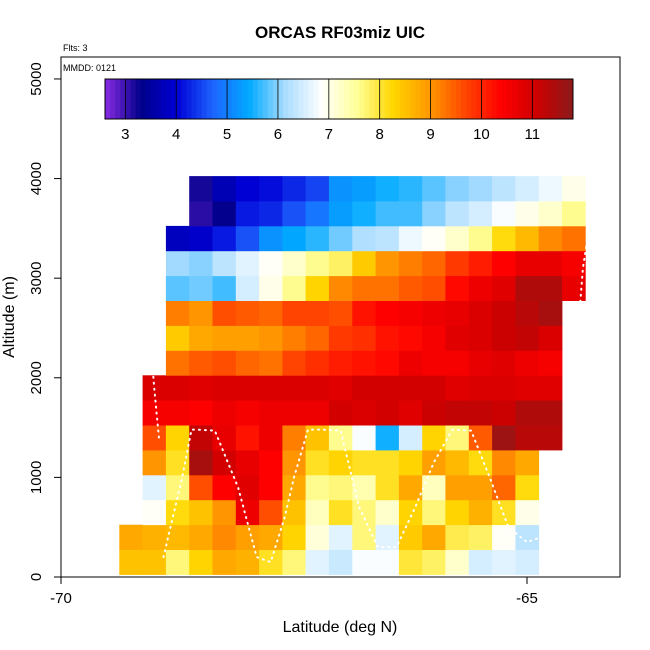  What do you see at coordinates (329, 134) in the screenshot?
I see `colorbar-tick-label: 7` at bounding box center [329, 134].